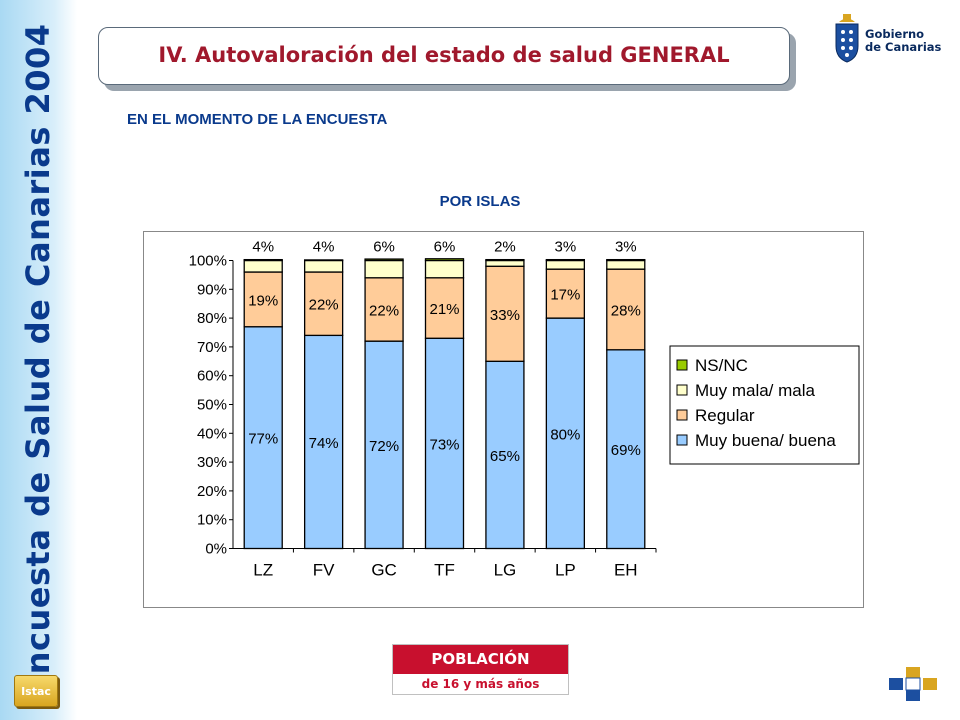 This screenshot has width=960, height=720. Describe the element at coordinates (444, 570) in the screenshot. I see `x-tick-label: TF` at that location.